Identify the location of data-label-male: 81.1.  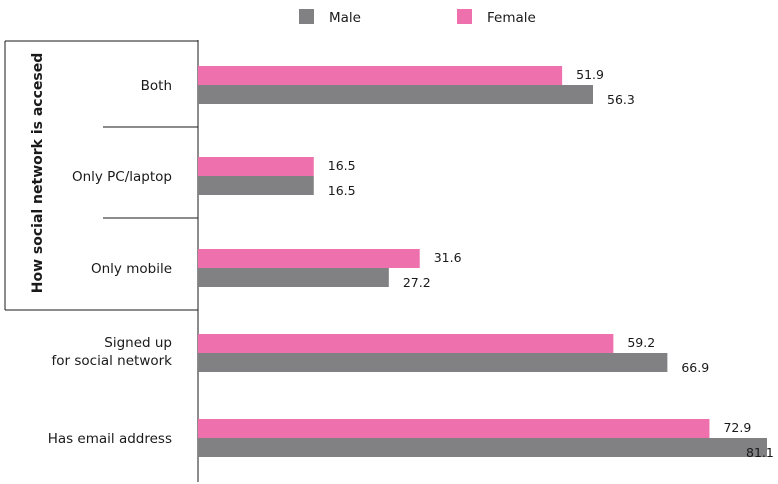
(760, 452).